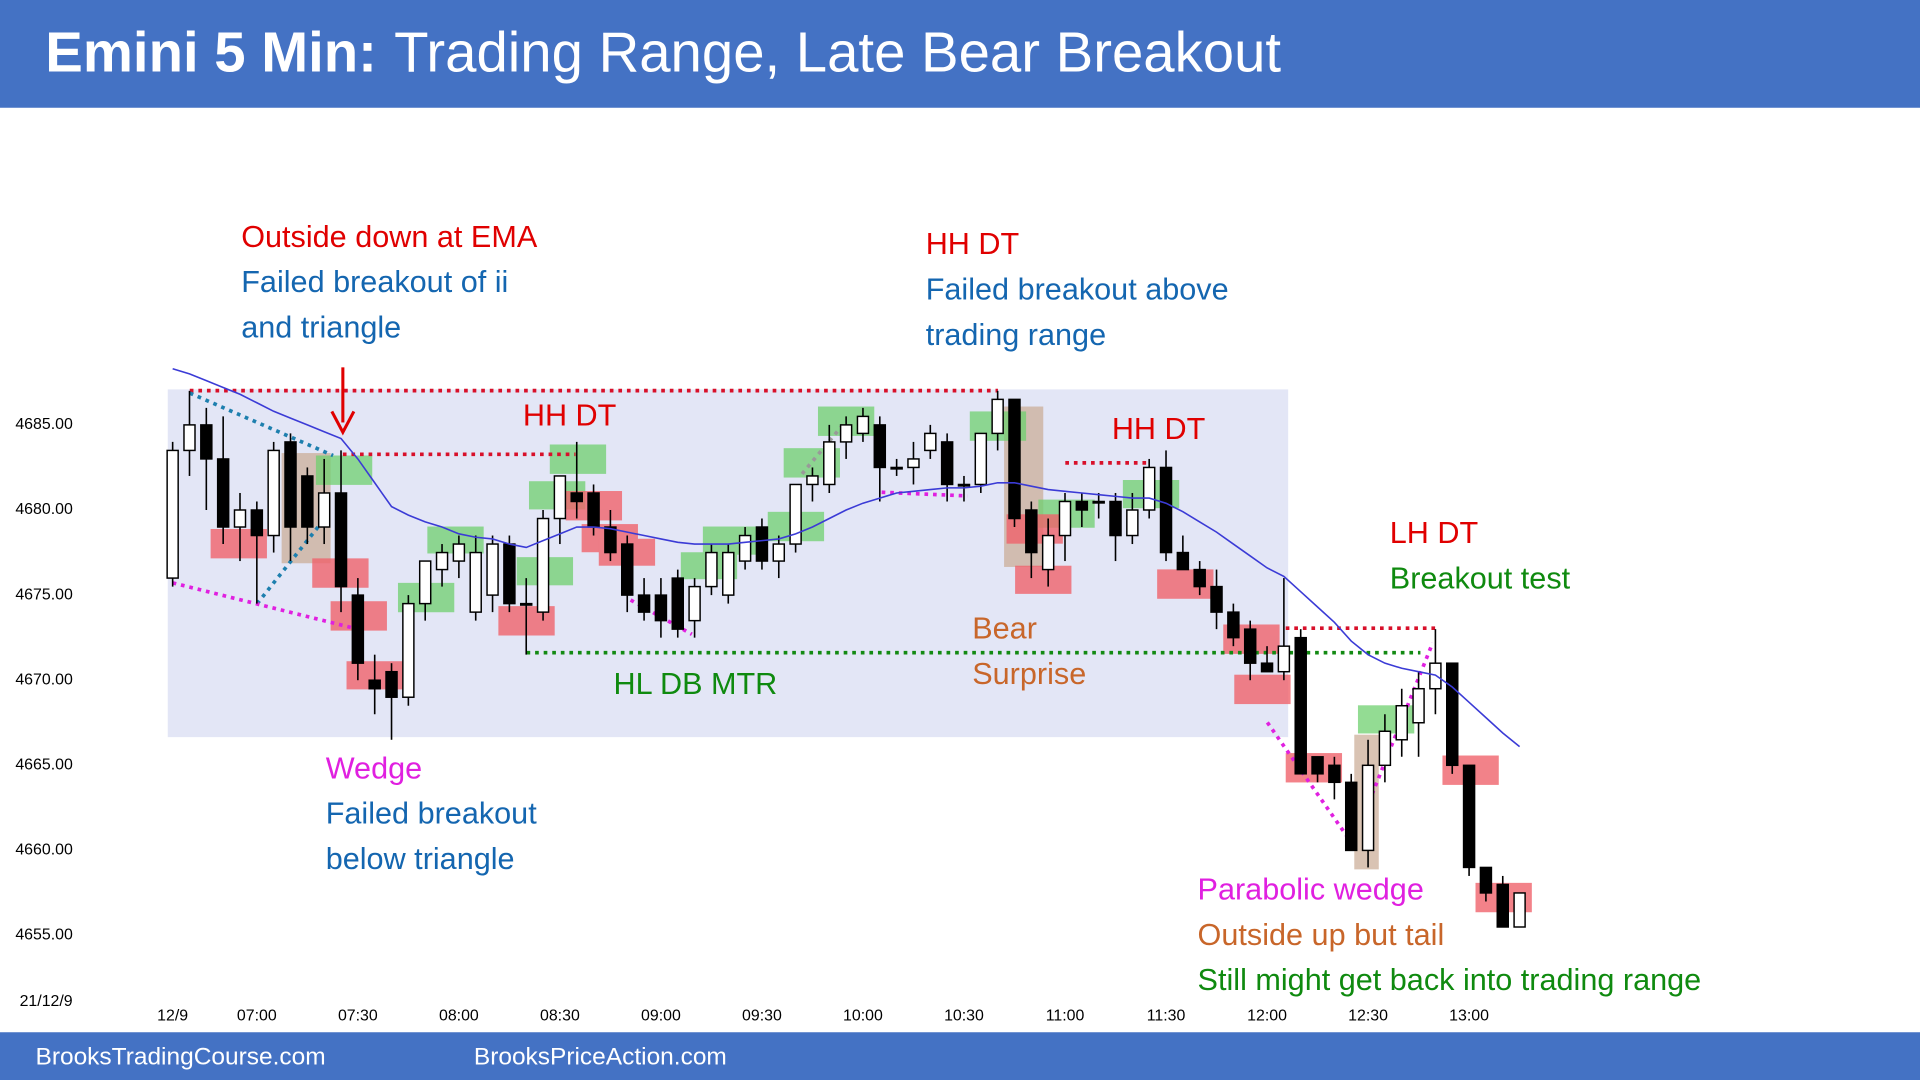  Describe the element at coordinates (44, 594) in the screenshot. I see `y-tick-label: 4675.00` at that location.